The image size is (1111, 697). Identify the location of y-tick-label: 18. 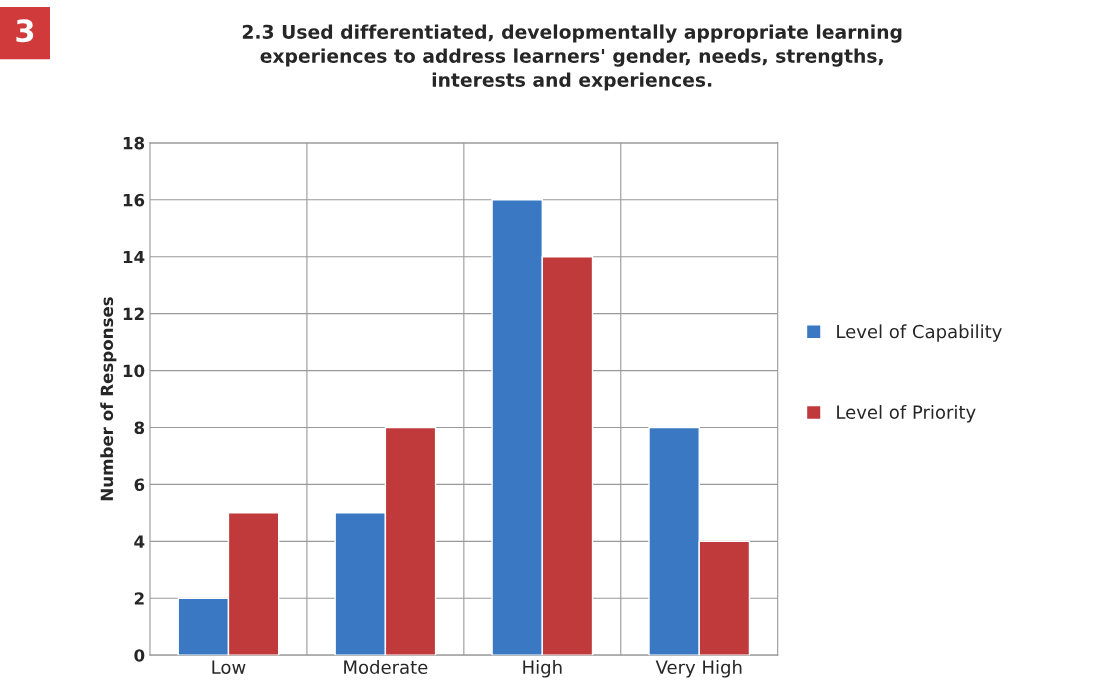
(134, 143).